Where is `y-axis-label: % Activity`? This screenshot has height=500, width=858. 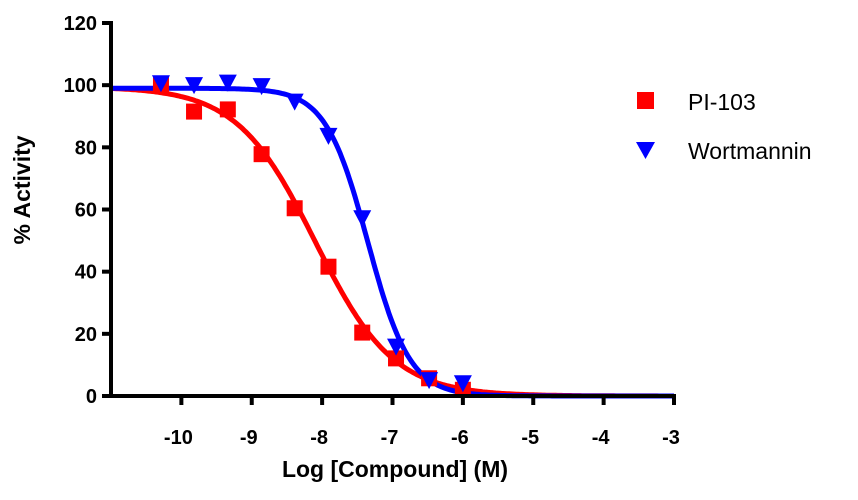 y-axis-label: % Activity is located at coordinates (22, 189).